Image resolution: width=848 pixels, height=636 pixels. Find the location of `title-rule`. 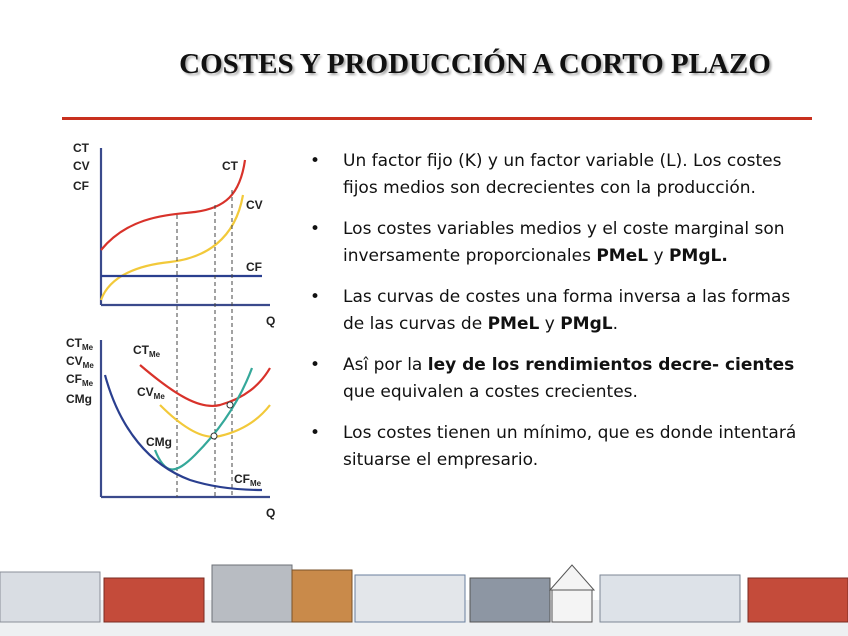

title-rule is located at coordinates (437, 118).